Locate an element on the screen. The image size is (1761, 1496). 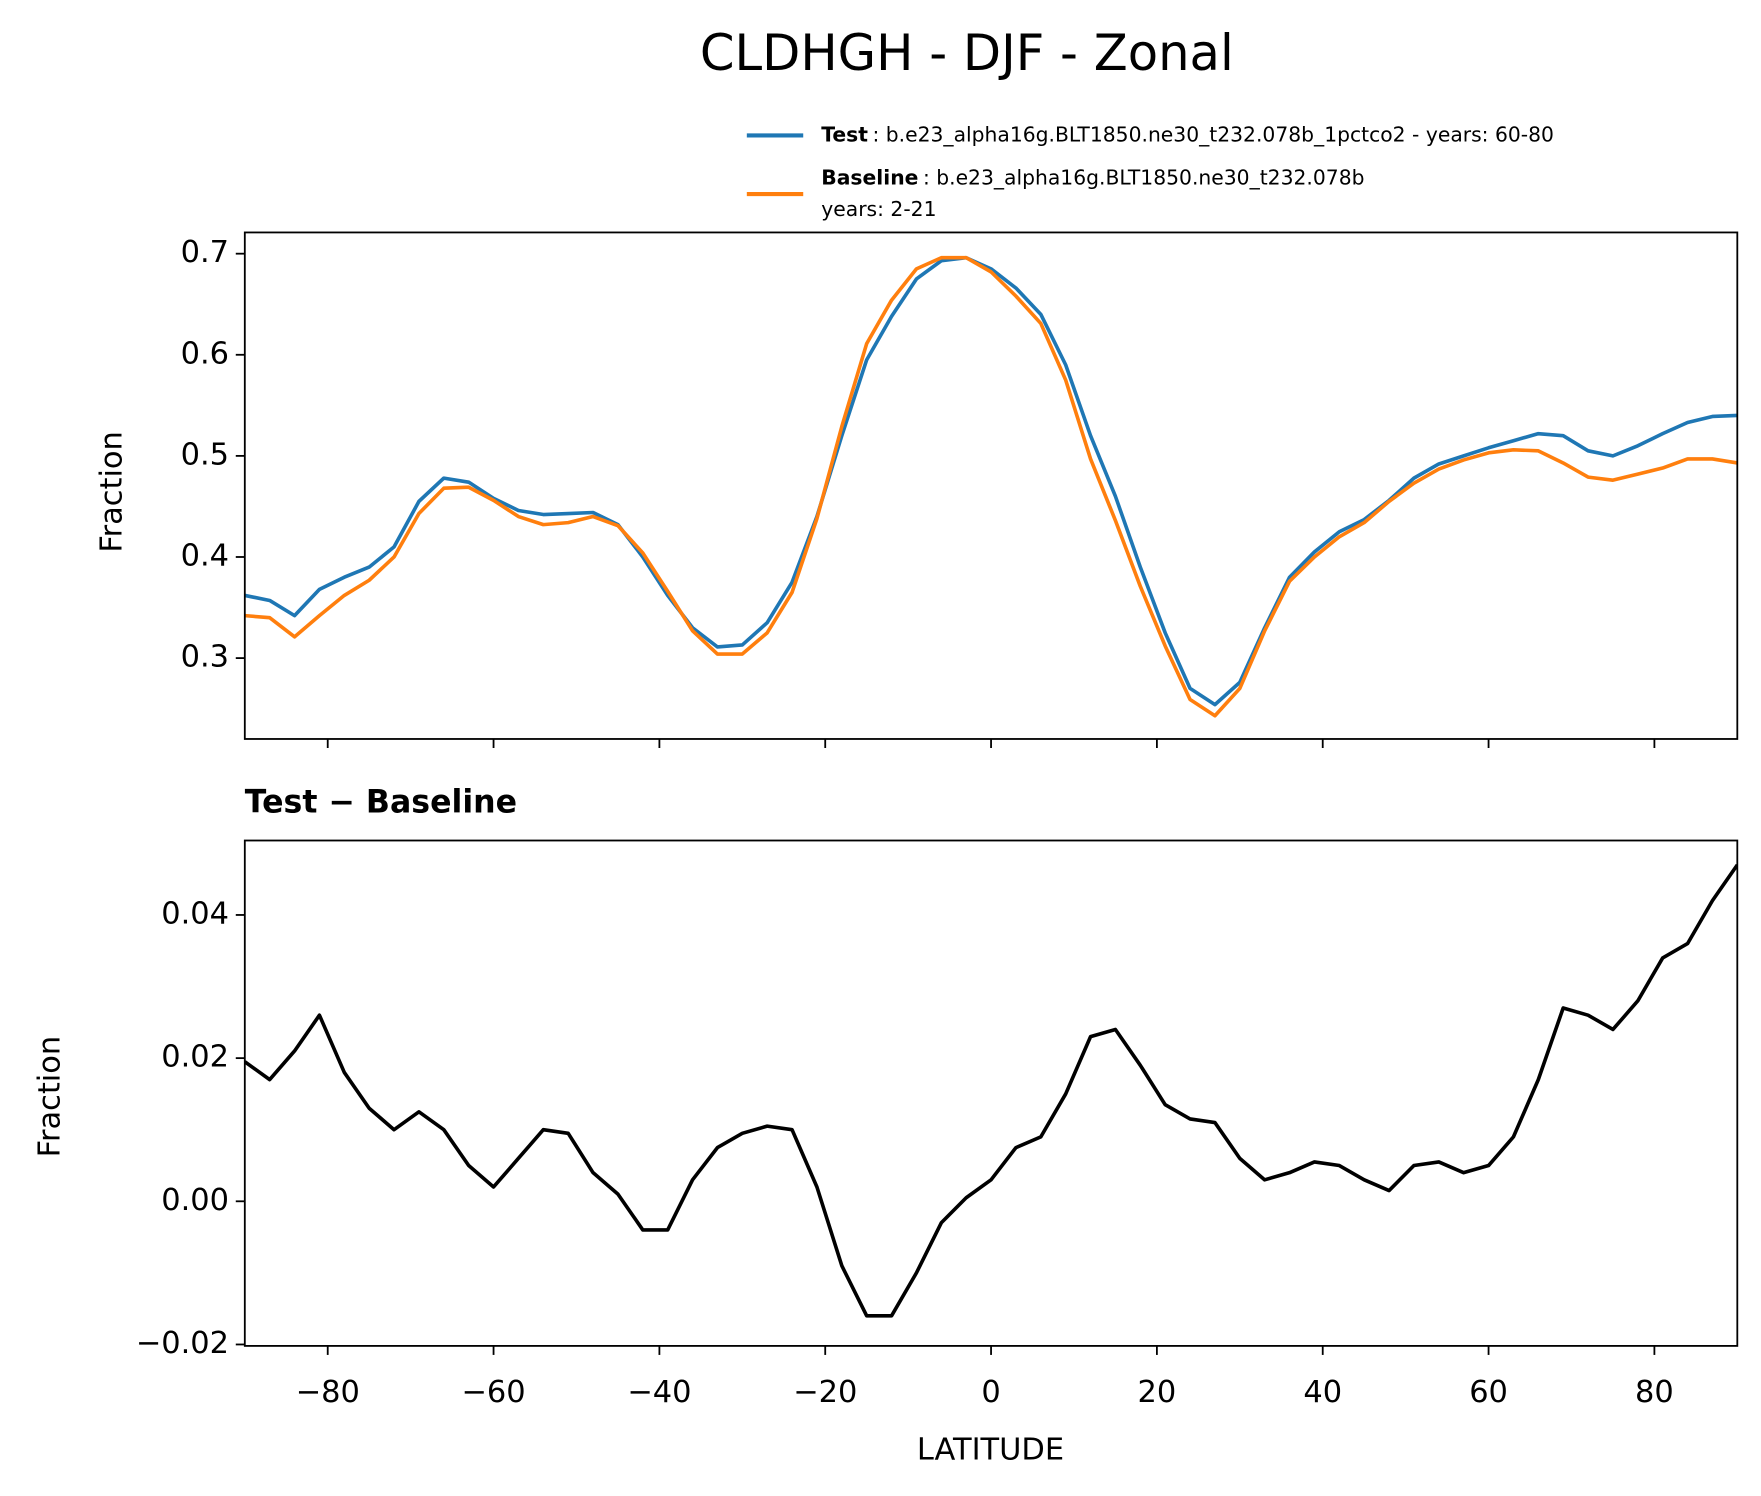
x-axis-label: LATITUDE is located at coordinates (990, 1449).